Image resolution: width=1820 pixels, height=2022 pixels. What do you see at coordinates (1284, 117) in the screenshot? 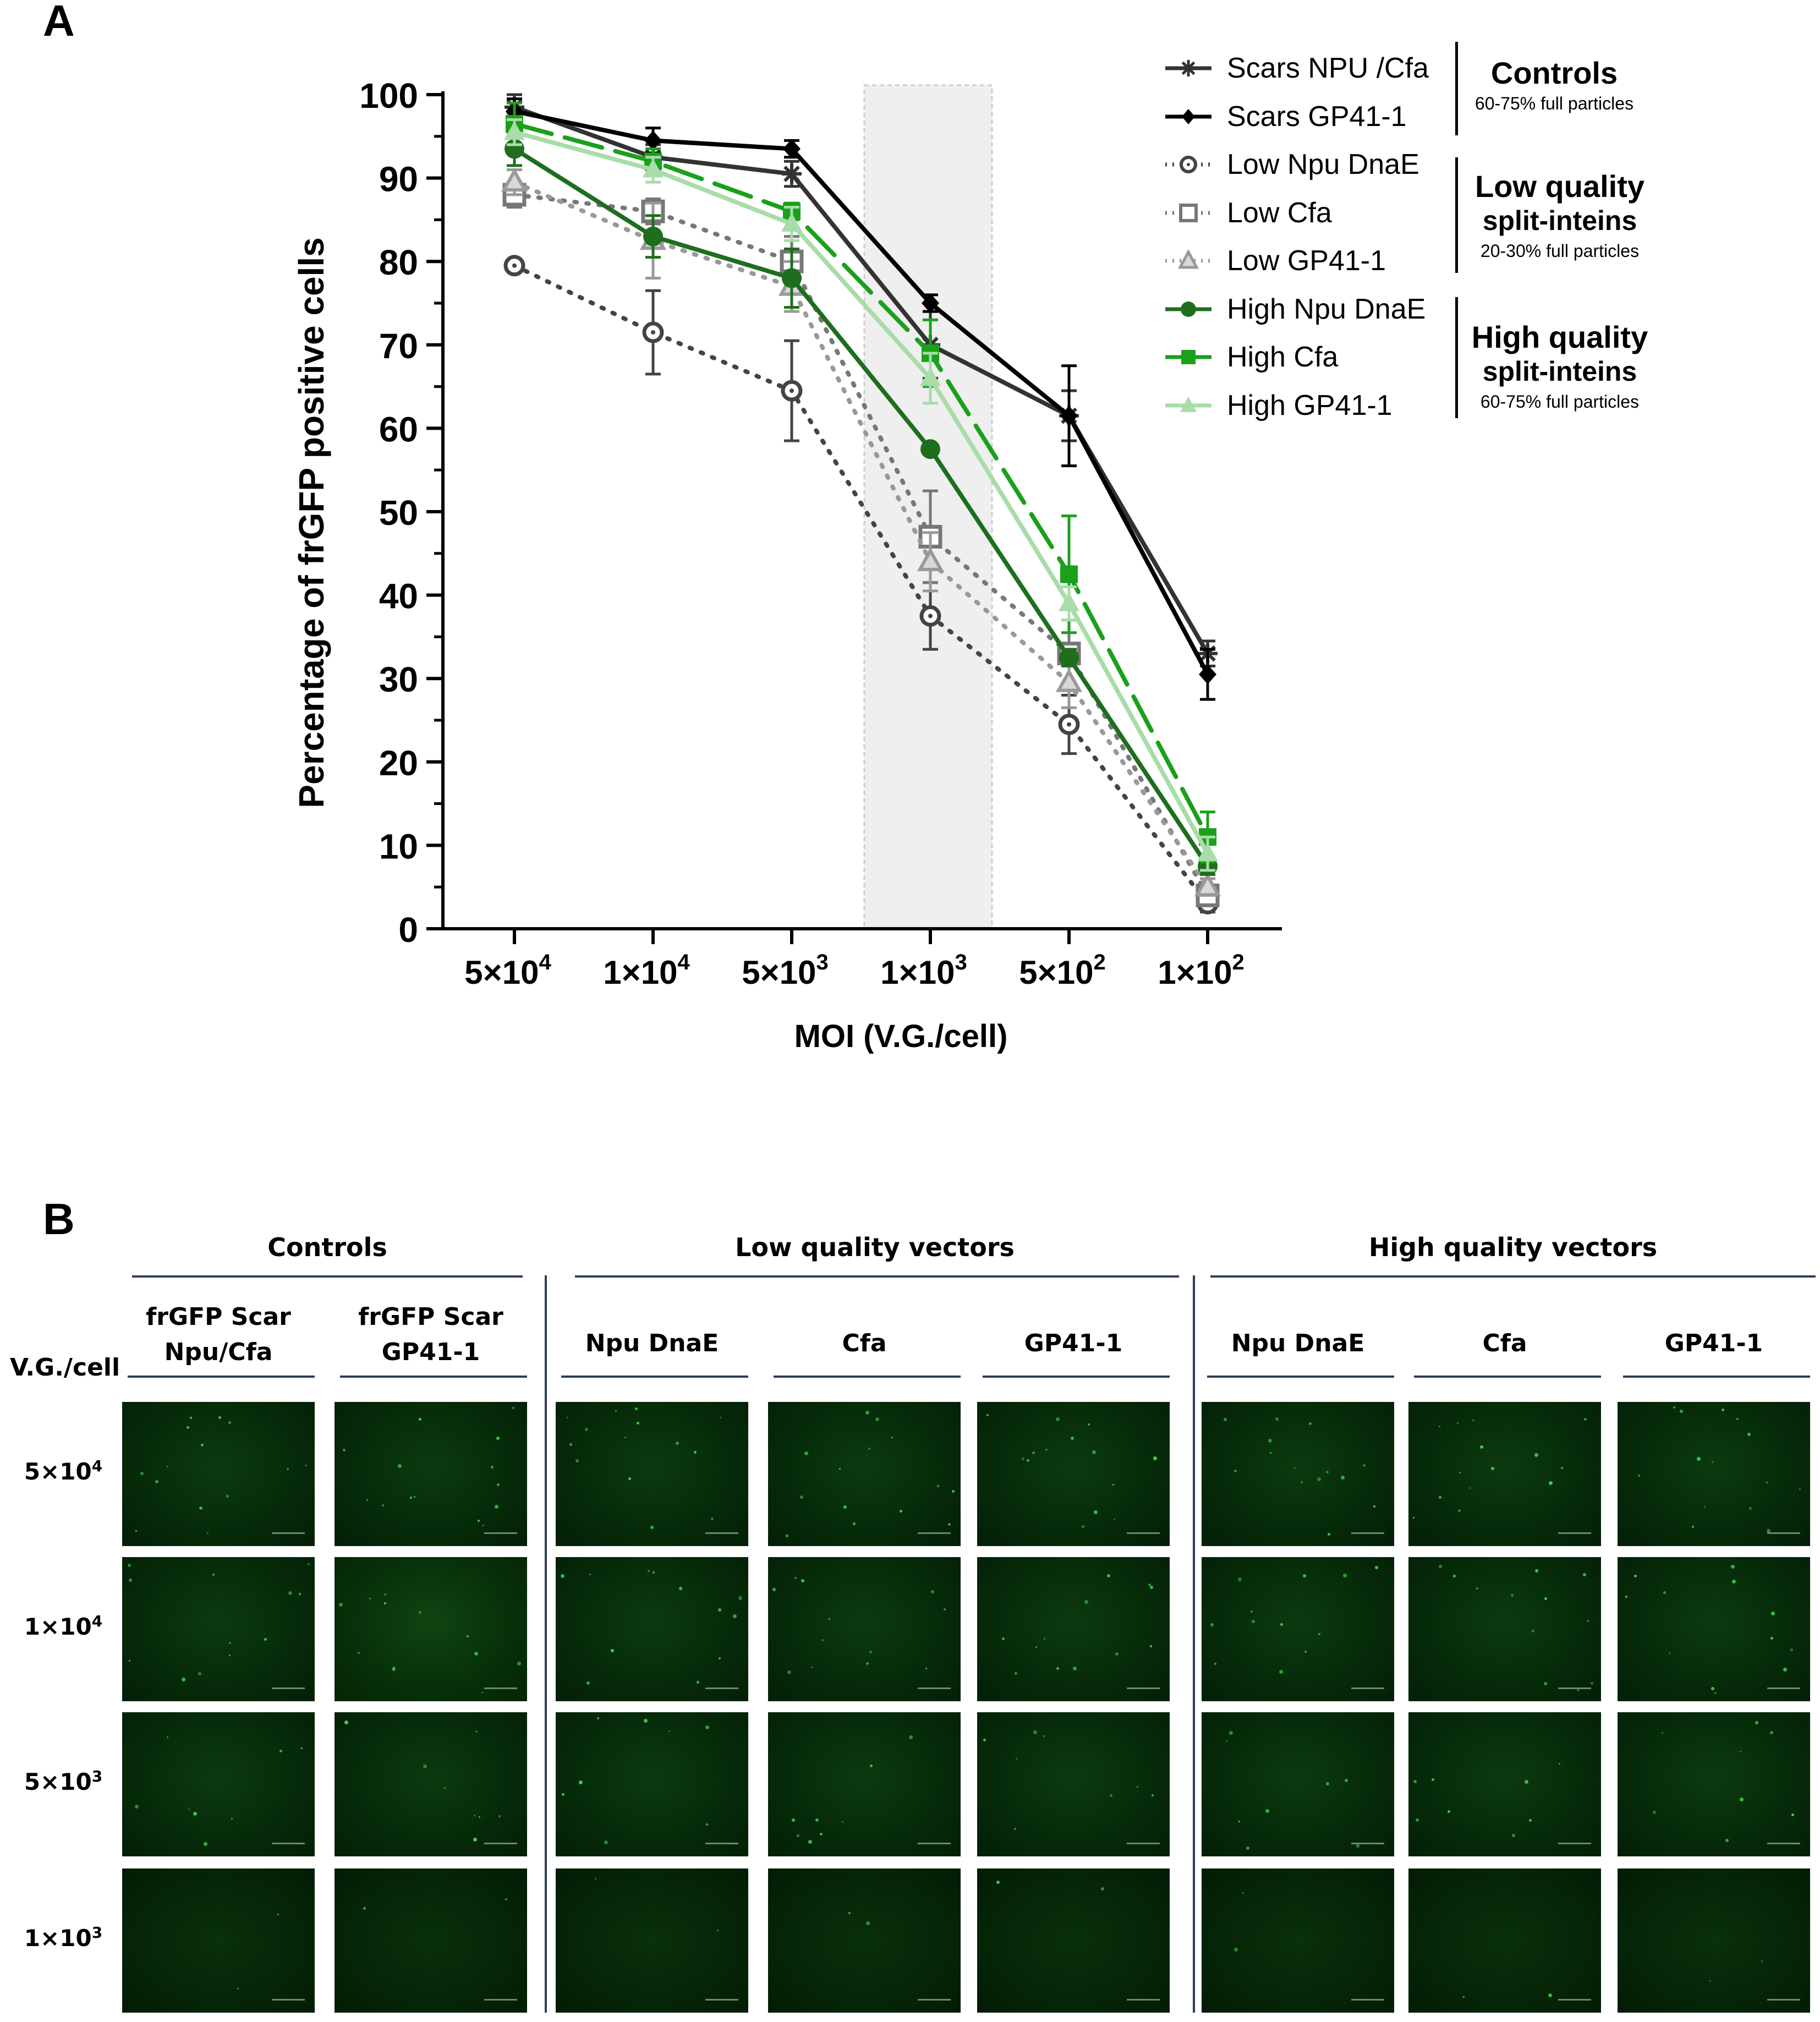
I see `legend-item: Scars GP41-1` at bounding box center [1284, 117].